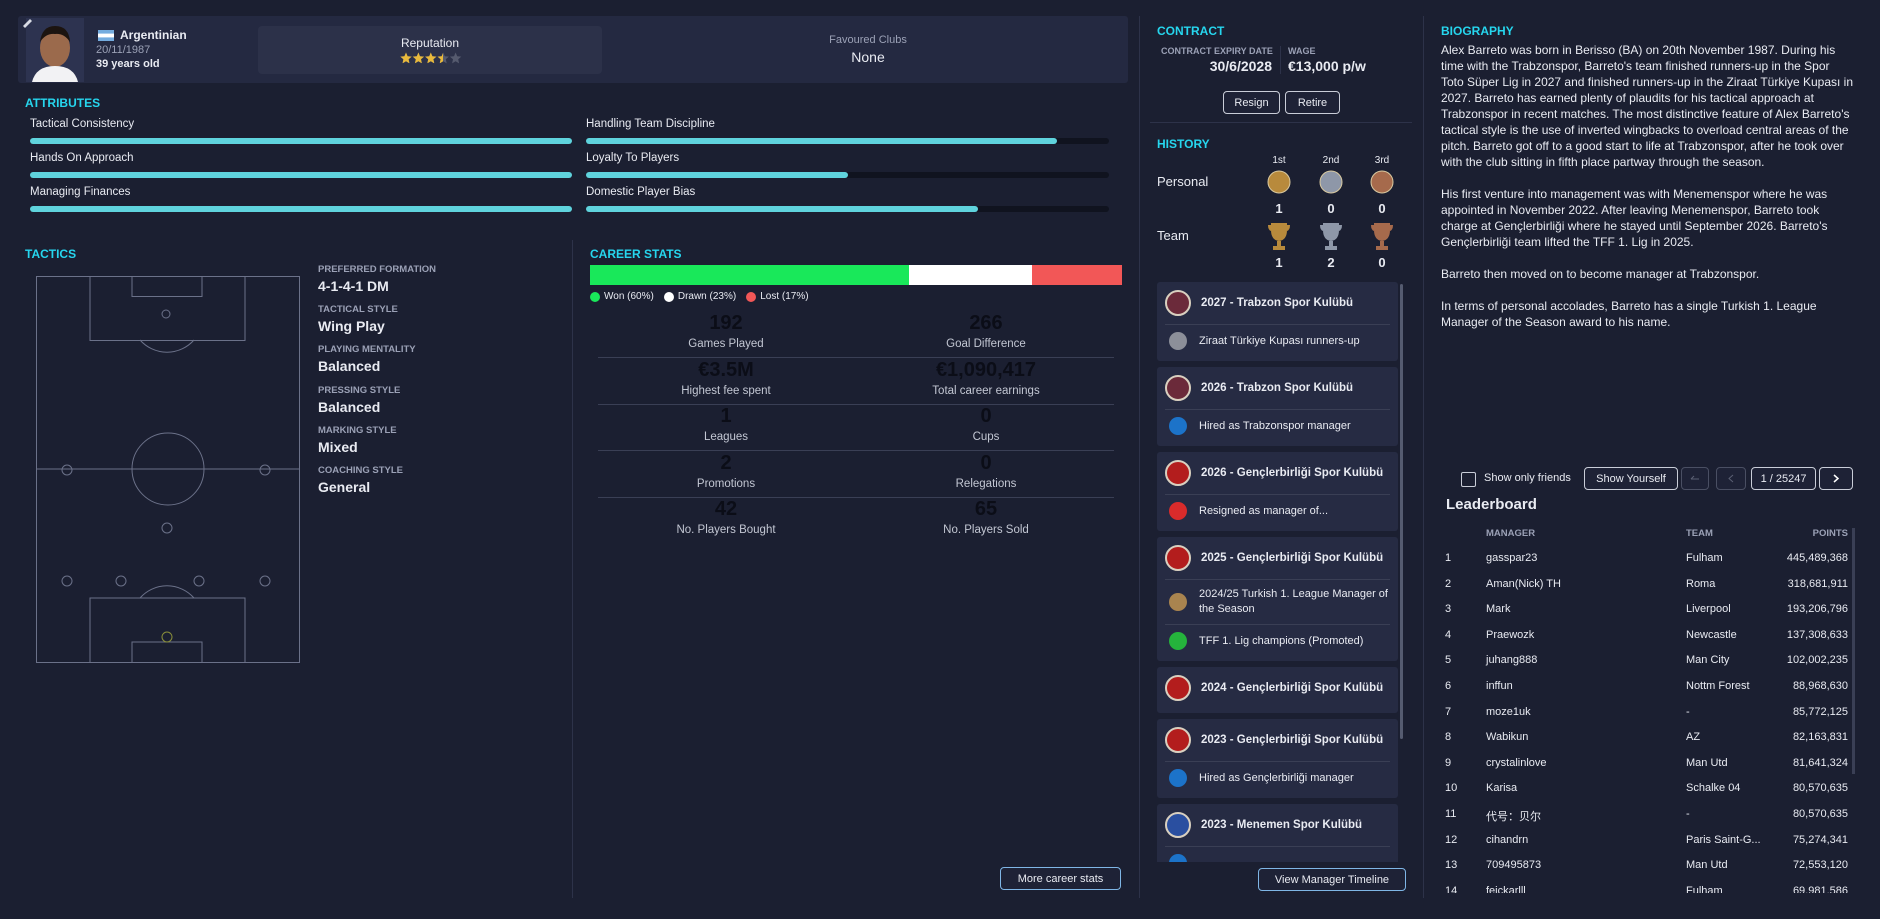  I want to click on biography-title: BIOGRAPHY, so click(1477, 31).